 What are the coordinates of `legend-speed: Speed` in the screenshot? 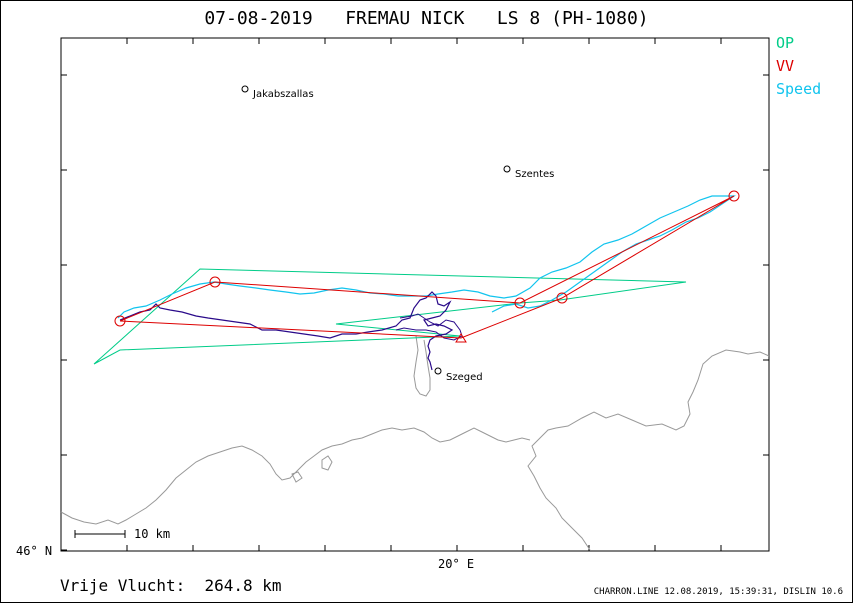 It's located at (799, 89).